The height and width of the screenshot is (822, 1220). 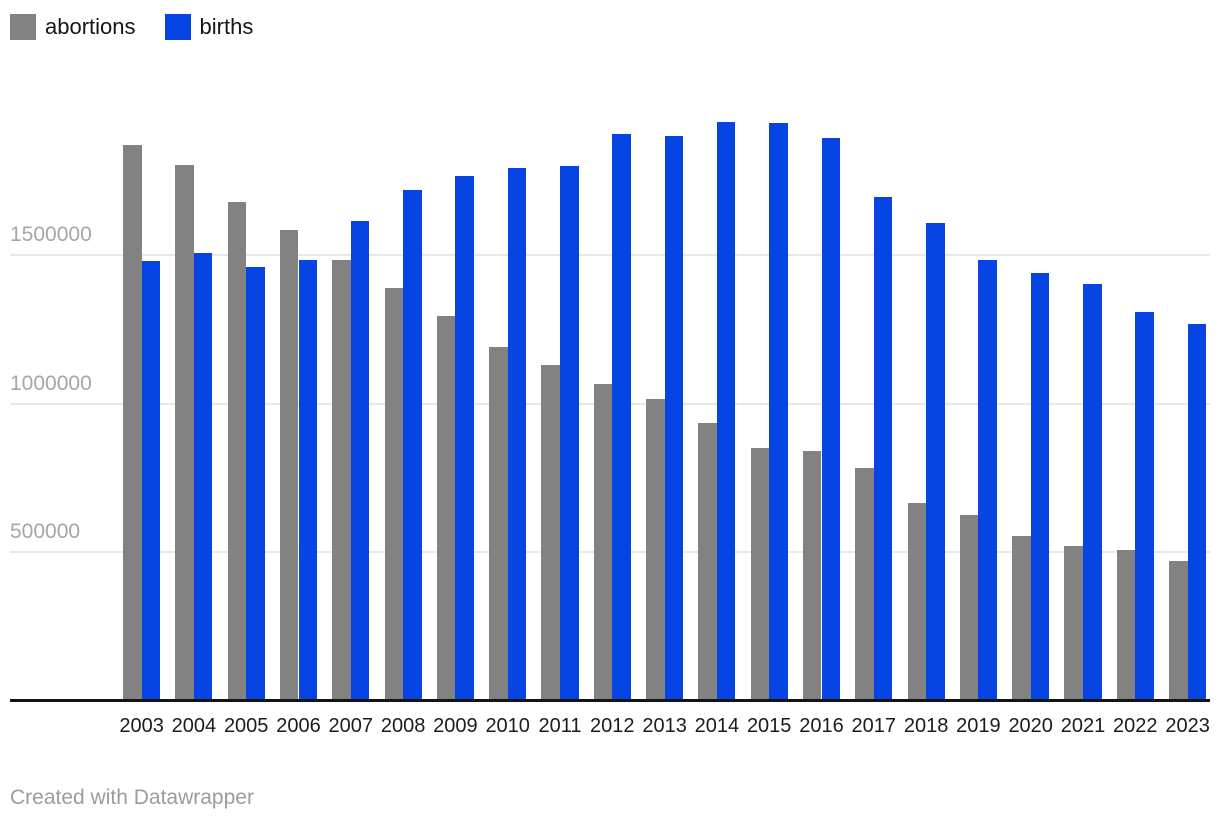 What do you see at coordinates (1178, 630) in the screenshot?
I see `bar-abortions-2023` at bounding box center [1178, 630].